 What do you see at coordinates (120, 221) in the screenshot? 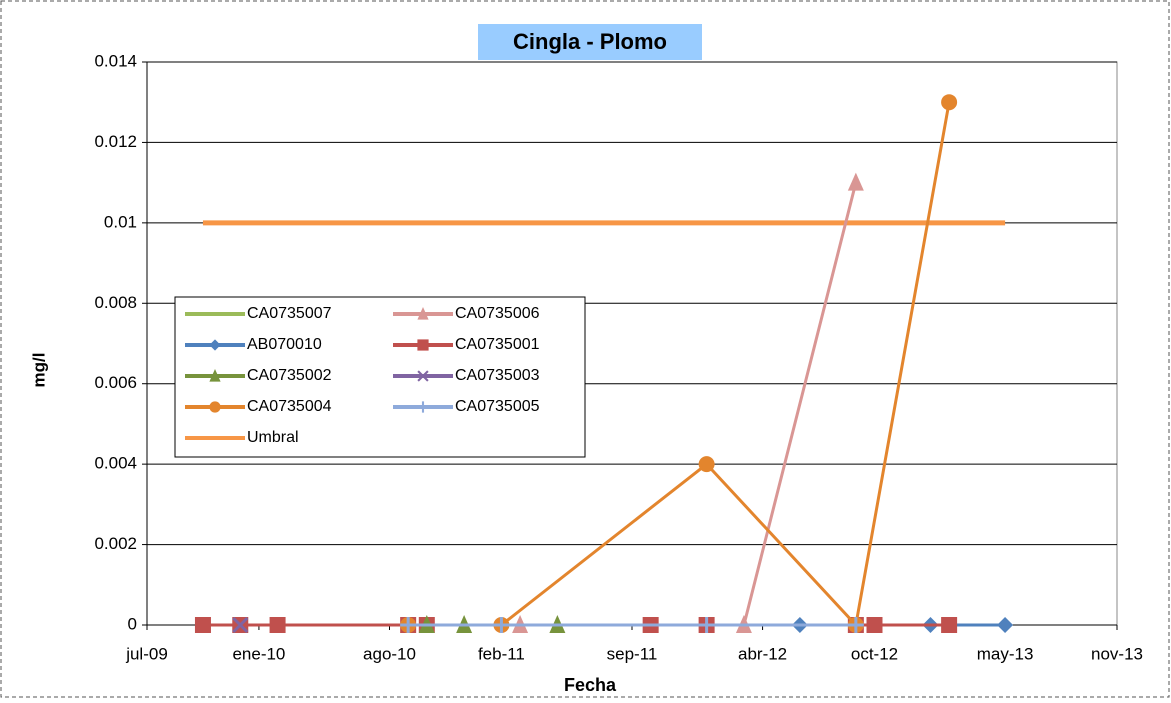
I see `y-tick-label: 0.01` at bounding box center [120, 221].